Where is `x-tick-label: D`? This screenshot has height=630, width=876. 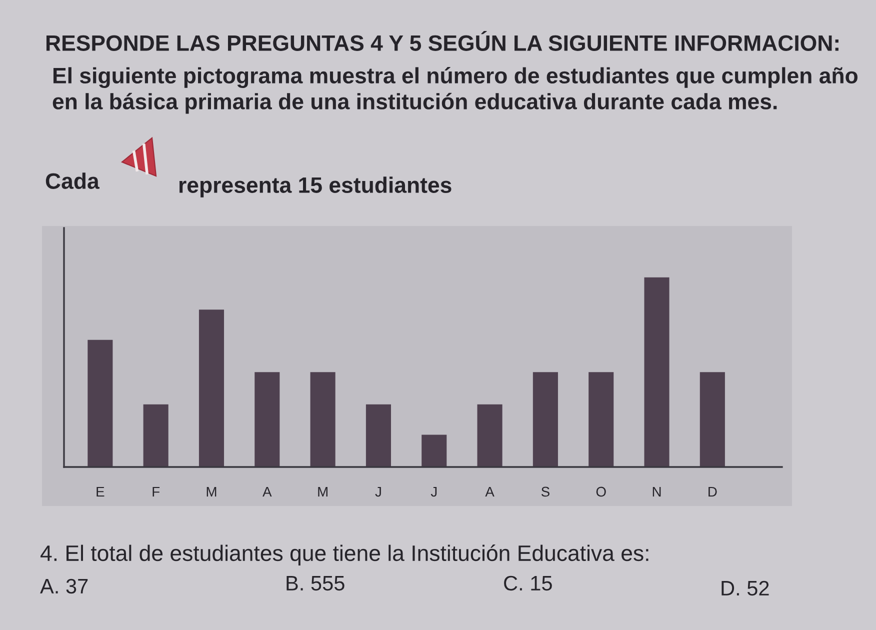
x-tick-label: D is located at coordinates (712, 491).